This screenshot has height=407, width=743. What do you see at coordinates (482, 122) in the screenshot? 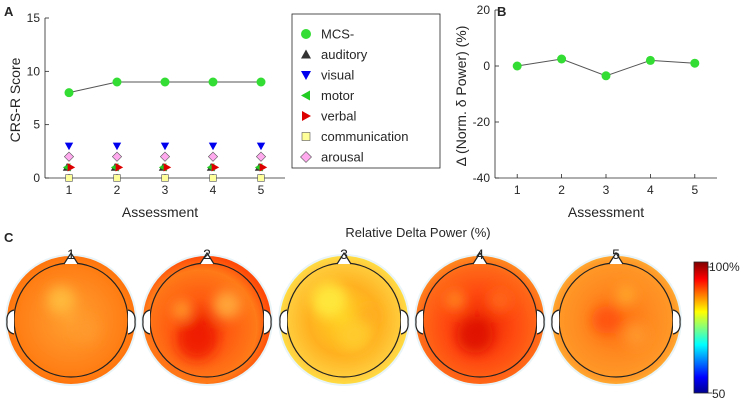
I see `panel-b-ytick-label: -20` at bounding box center [482, 122].